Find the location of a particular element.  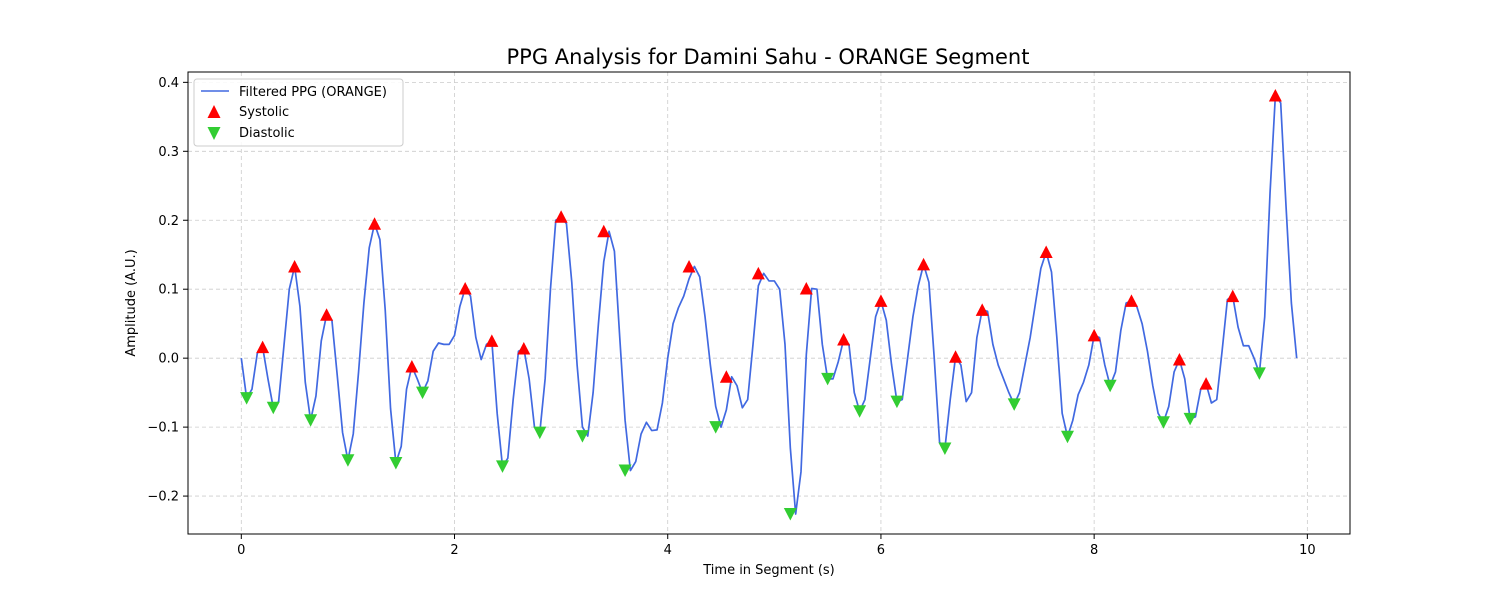

x-tick-label: 8 is located at coordinates (1094, 550).